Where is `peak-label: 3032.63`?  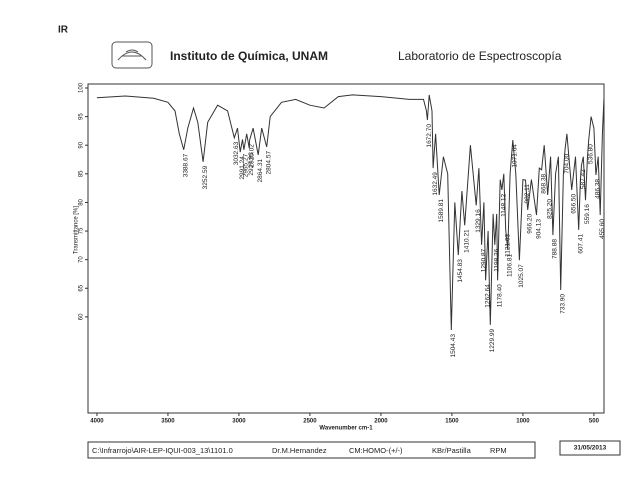 peak-label: 3032.63 is located at coordinates (236, 153).